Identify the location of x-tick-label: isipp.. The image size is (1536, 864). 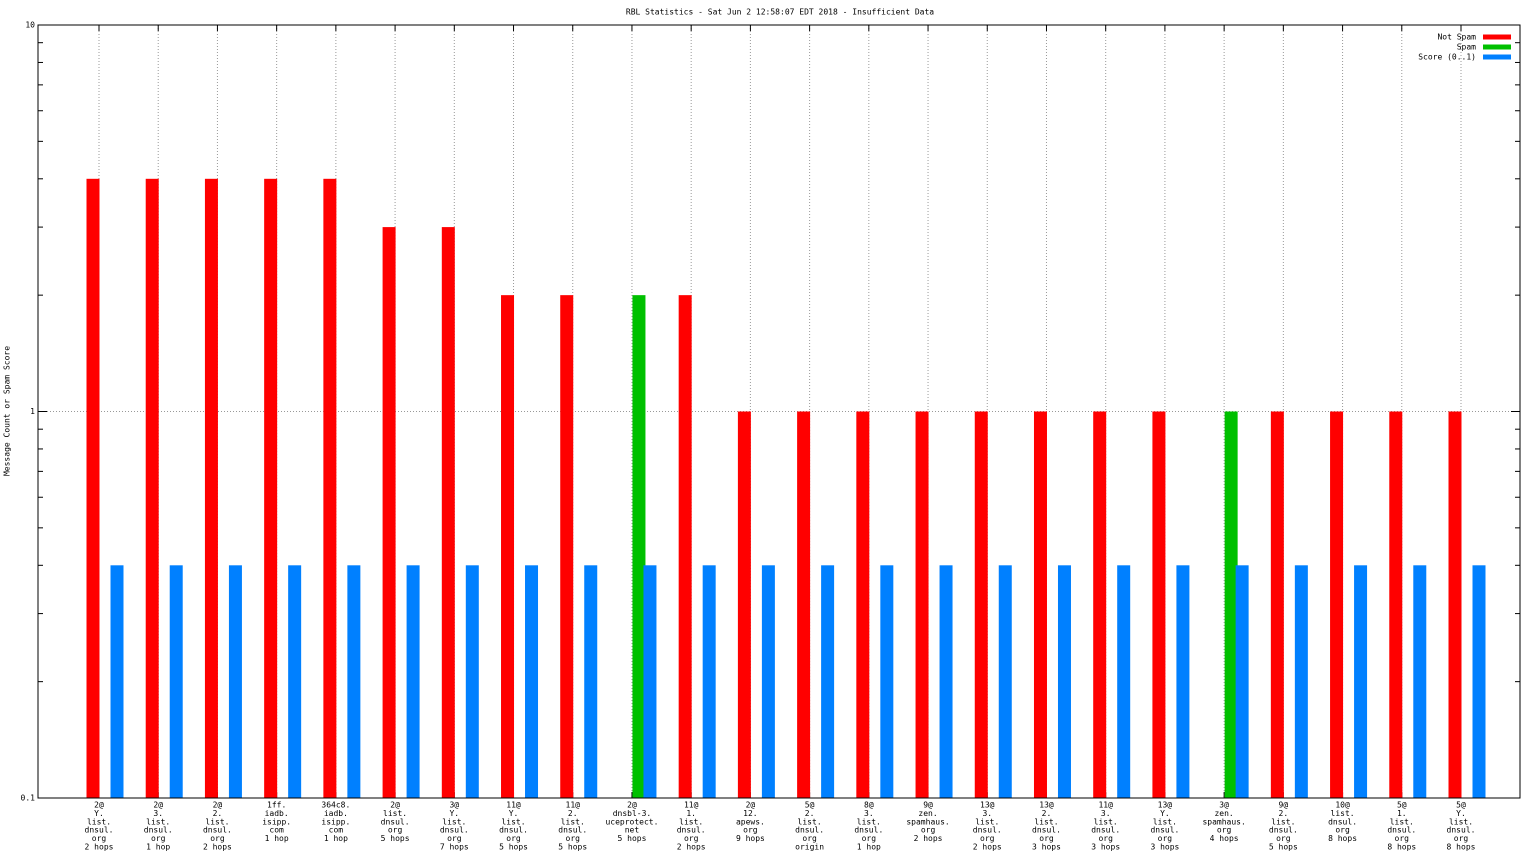
(335, 821).